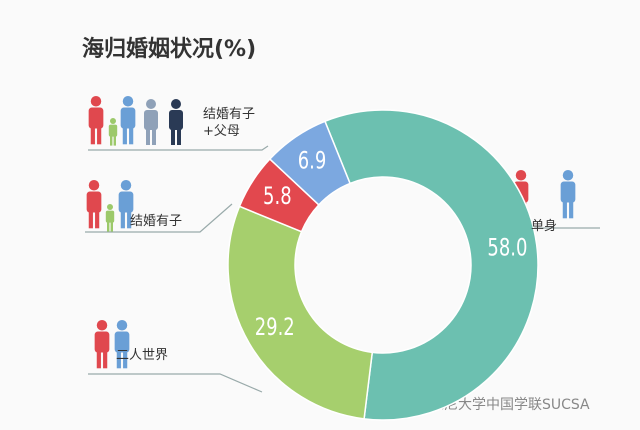  What do you see at coordinates (169, 49) in the screenshot?
I see `chart-title: 海归婚姻状况(%)` at bounding box center [169, 49].